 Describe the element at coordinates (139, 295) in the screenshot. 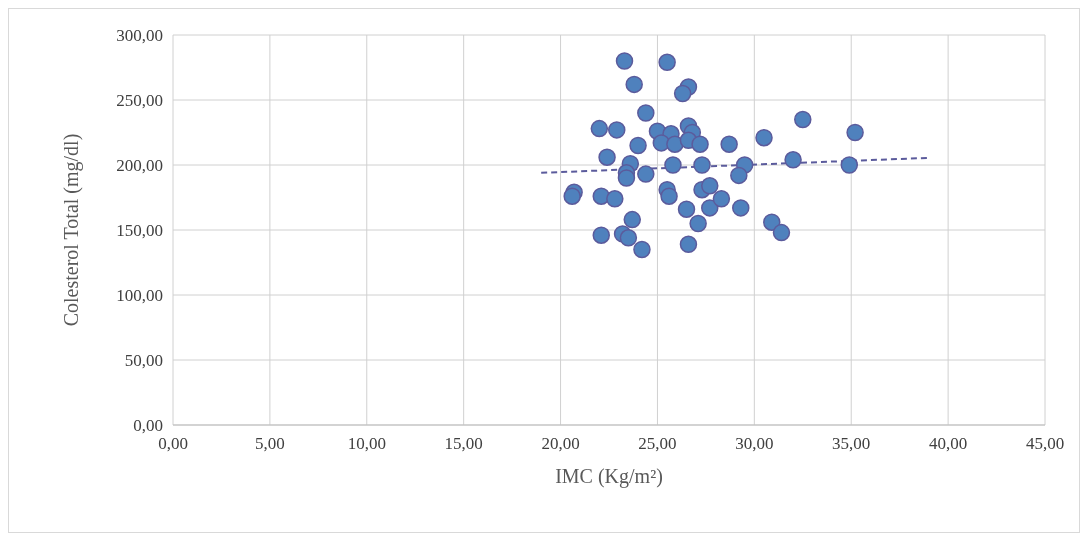

I see `y-tick-label: 100,00` at that location.